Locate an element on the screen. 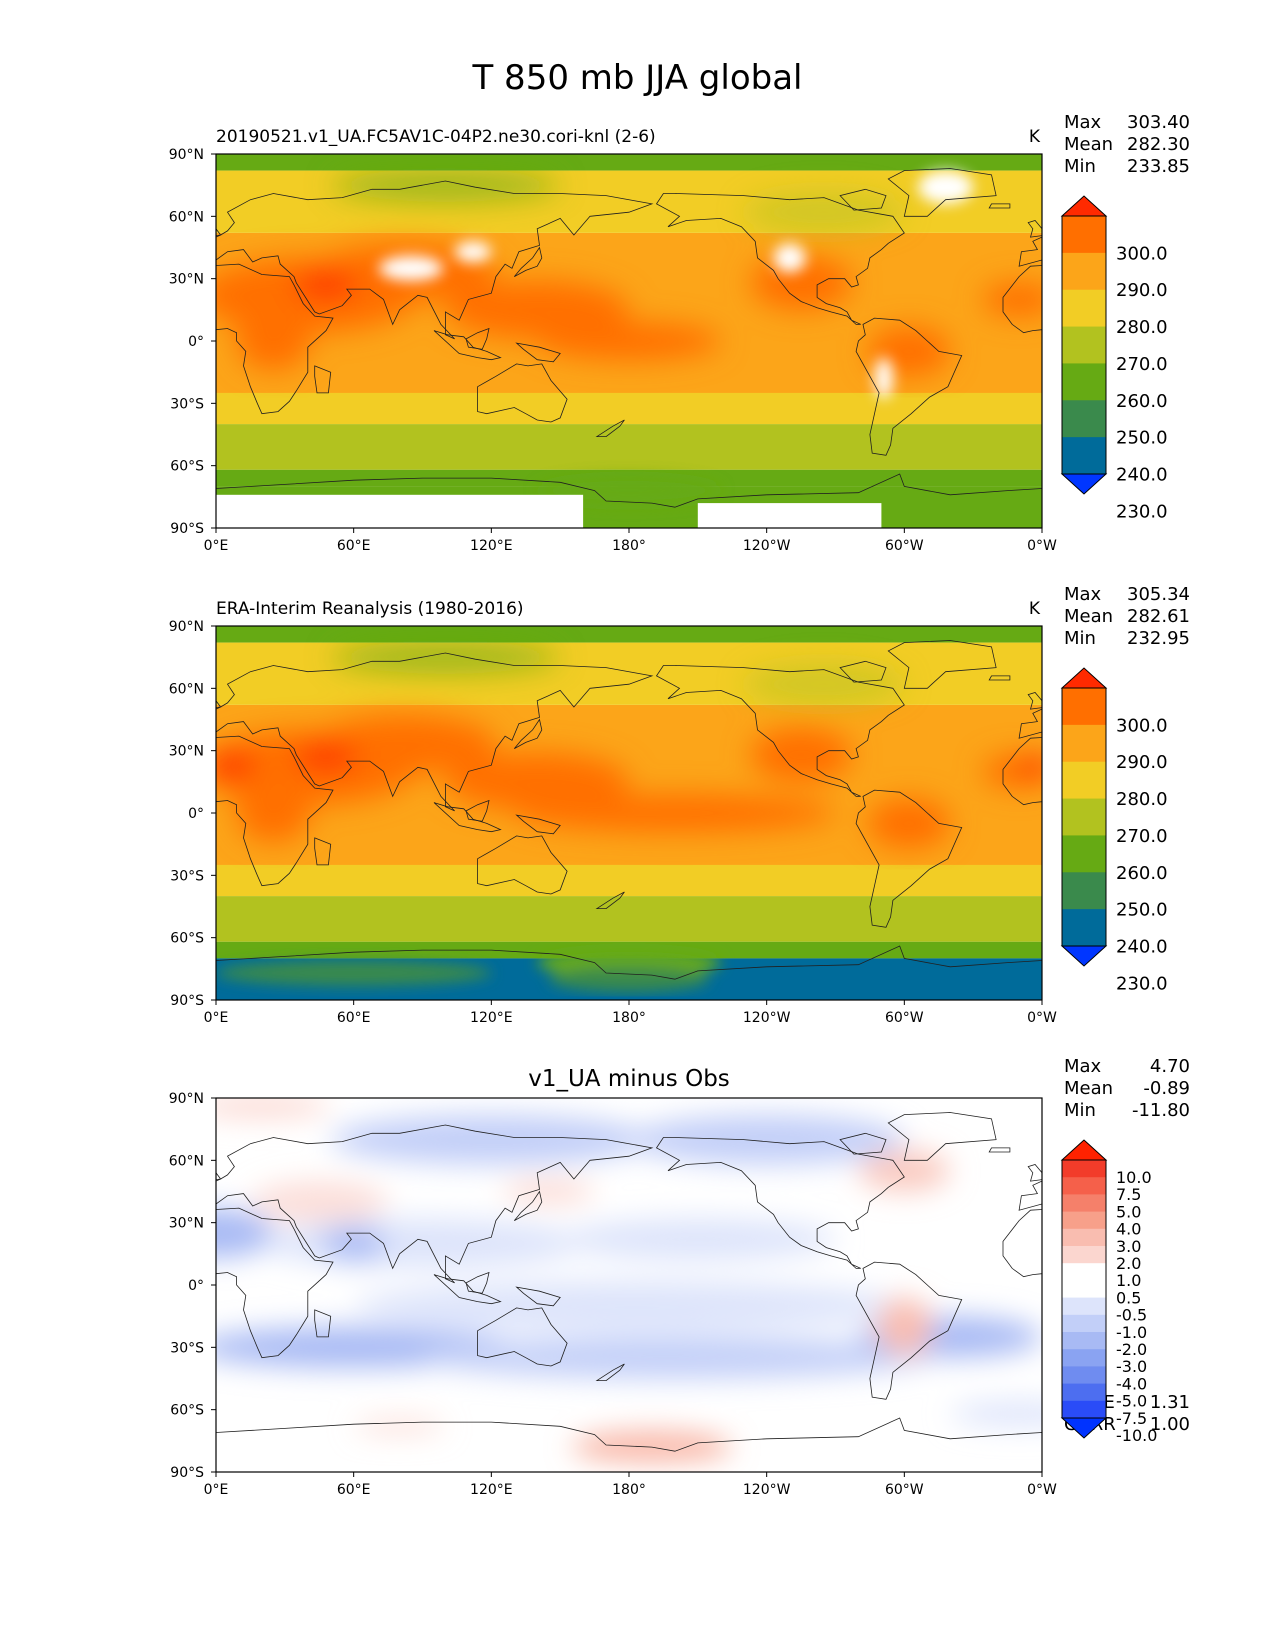  stat-value: 305.34 is located at coordinates (1158, 594).